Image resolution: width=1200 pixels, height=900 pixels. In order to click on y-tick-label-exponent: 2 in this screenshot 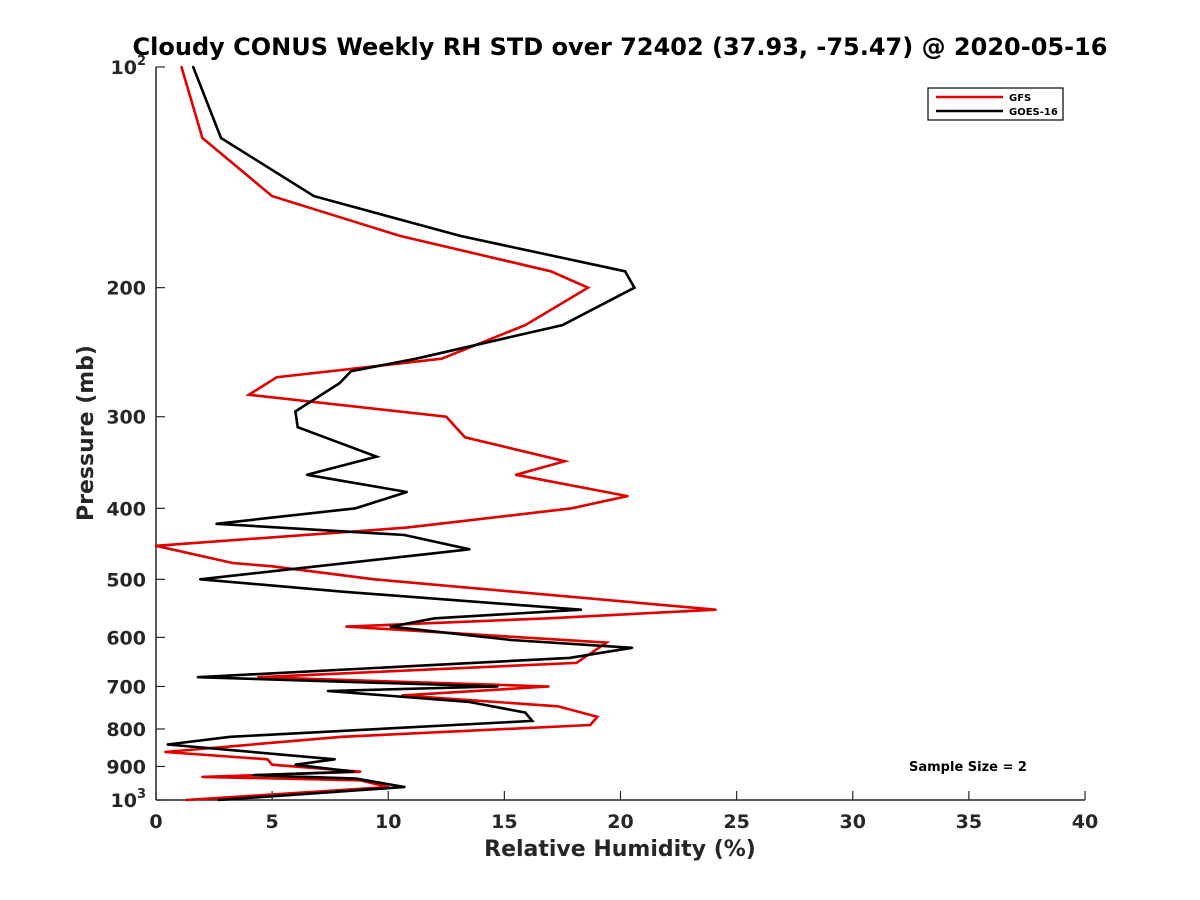, I will do `click(141, 61)`.